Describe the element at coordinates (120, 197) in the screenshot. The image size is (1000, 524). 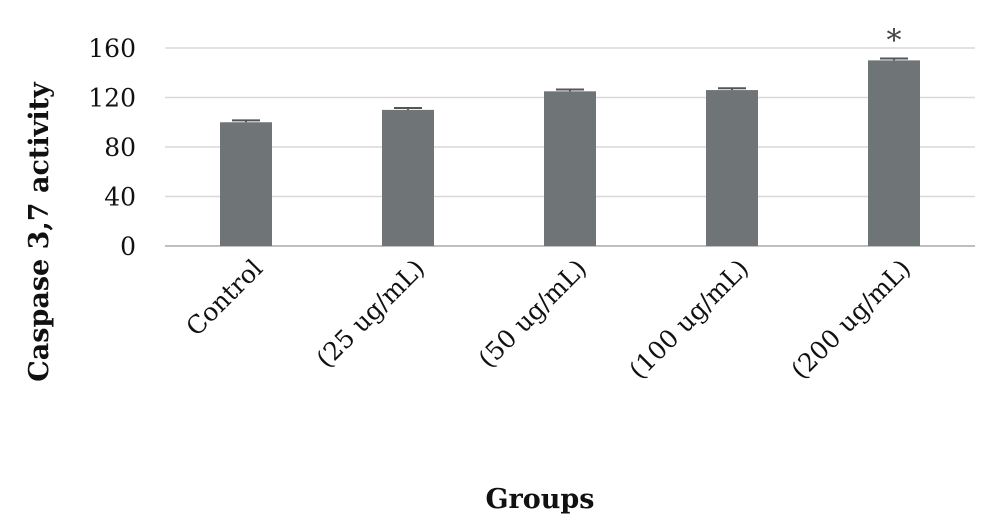
I see `y-tick-label: 40` at that location.